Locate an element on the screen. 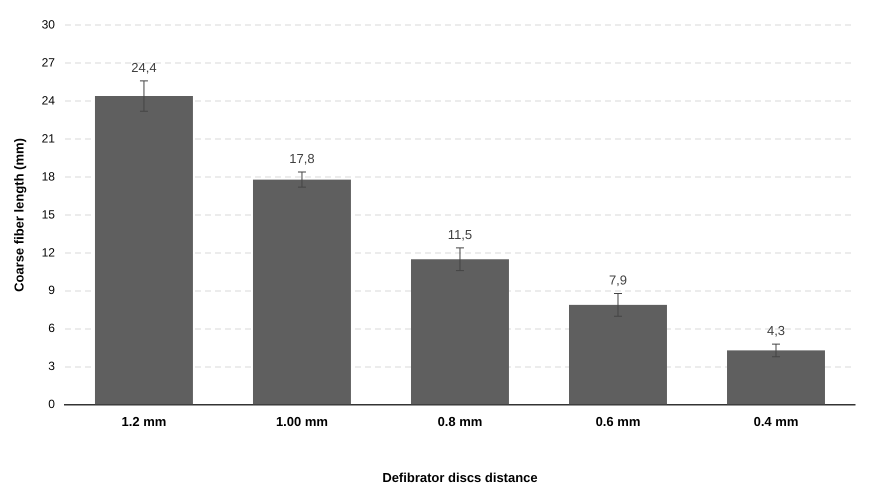 The width and height of the screenshot is (873, 498). y-tick-label: 15 is located at coordinates (49, 214).